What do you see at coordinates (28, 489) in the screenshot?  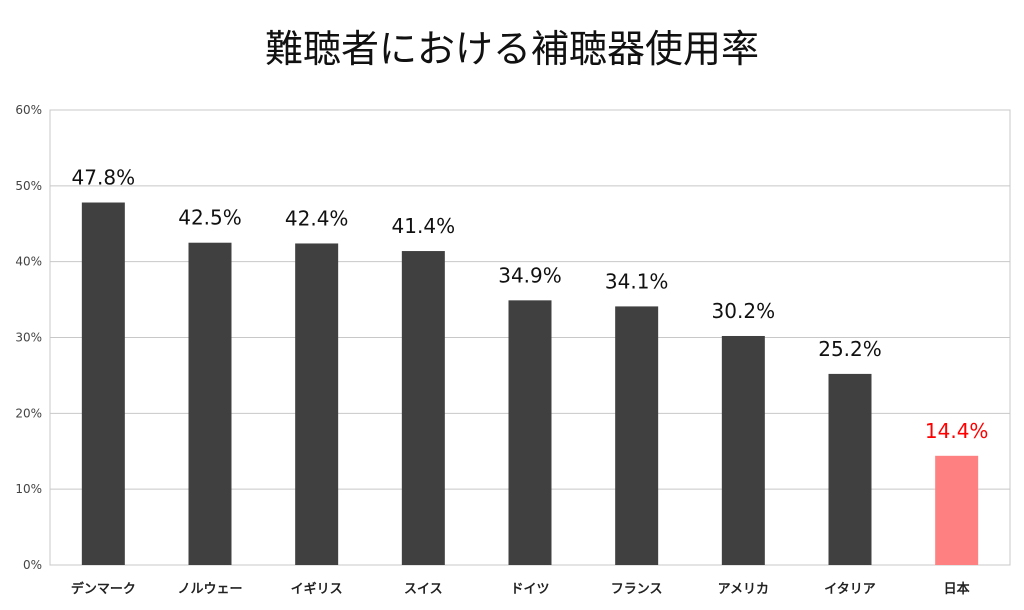 I see `y-tick-label: 10%` at bounding box center [28, 489].